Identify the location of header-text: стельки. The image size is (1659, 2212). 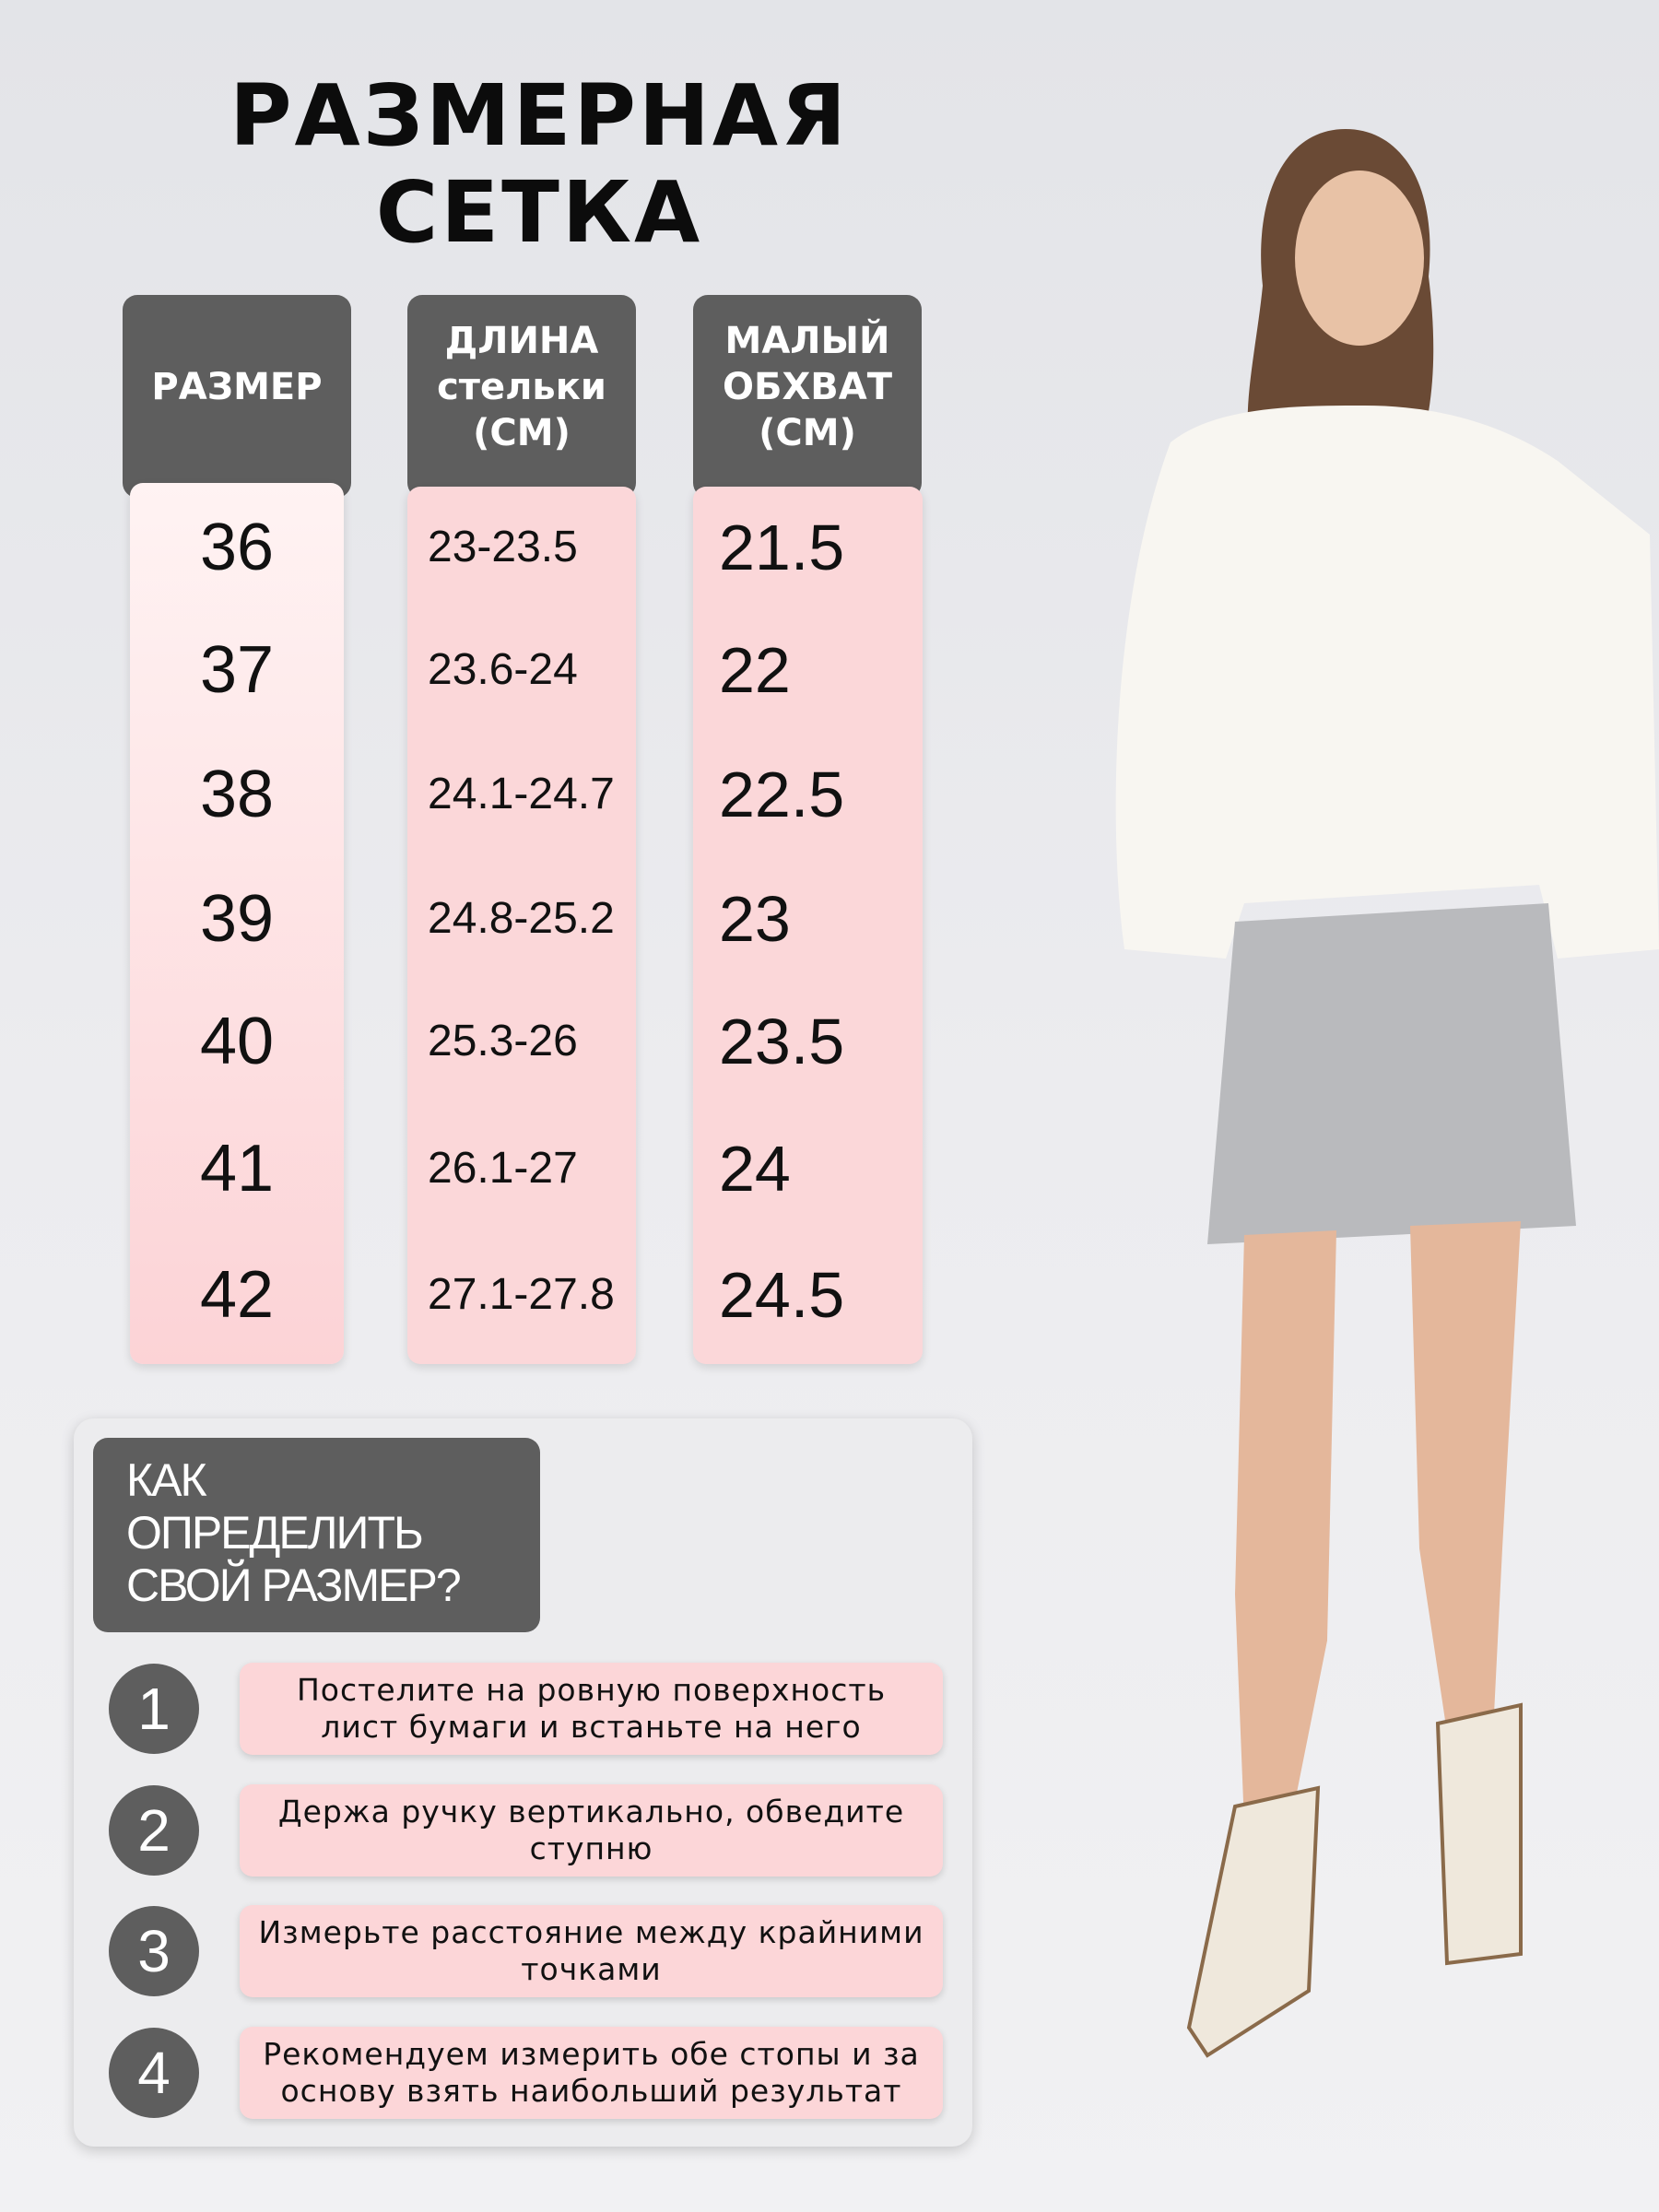
(521, 387).